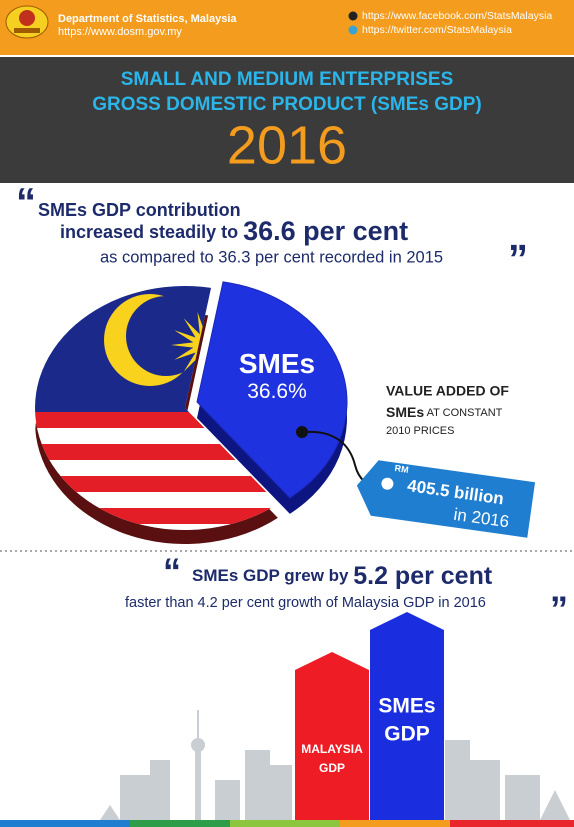 The width and height of the screenshot is (574, 827). I want to click on bars: MALAYSIA GDP SMEs GDP, so click(369, 716).